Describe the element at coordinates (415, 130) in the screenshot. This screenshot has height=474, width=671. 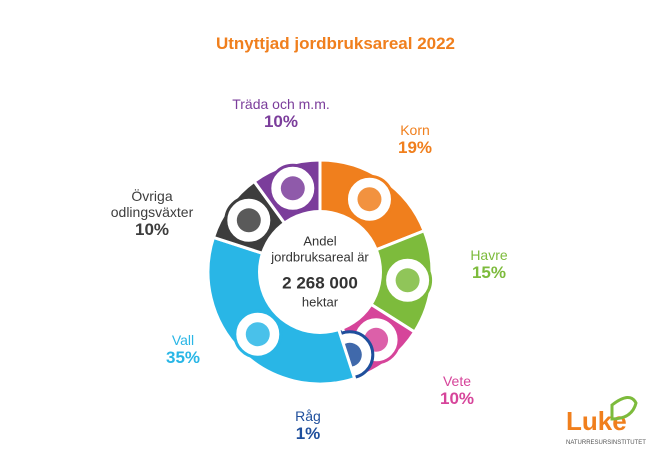
I see `category-label: Korn` at that location.